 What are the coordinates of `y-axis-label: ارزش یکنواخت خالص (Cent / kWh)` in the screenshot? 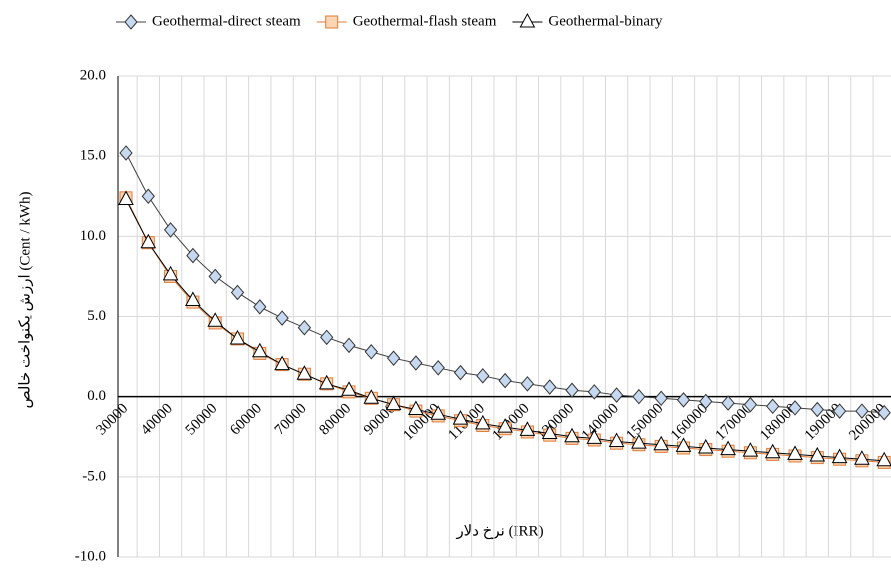 It's located at (25, 299).